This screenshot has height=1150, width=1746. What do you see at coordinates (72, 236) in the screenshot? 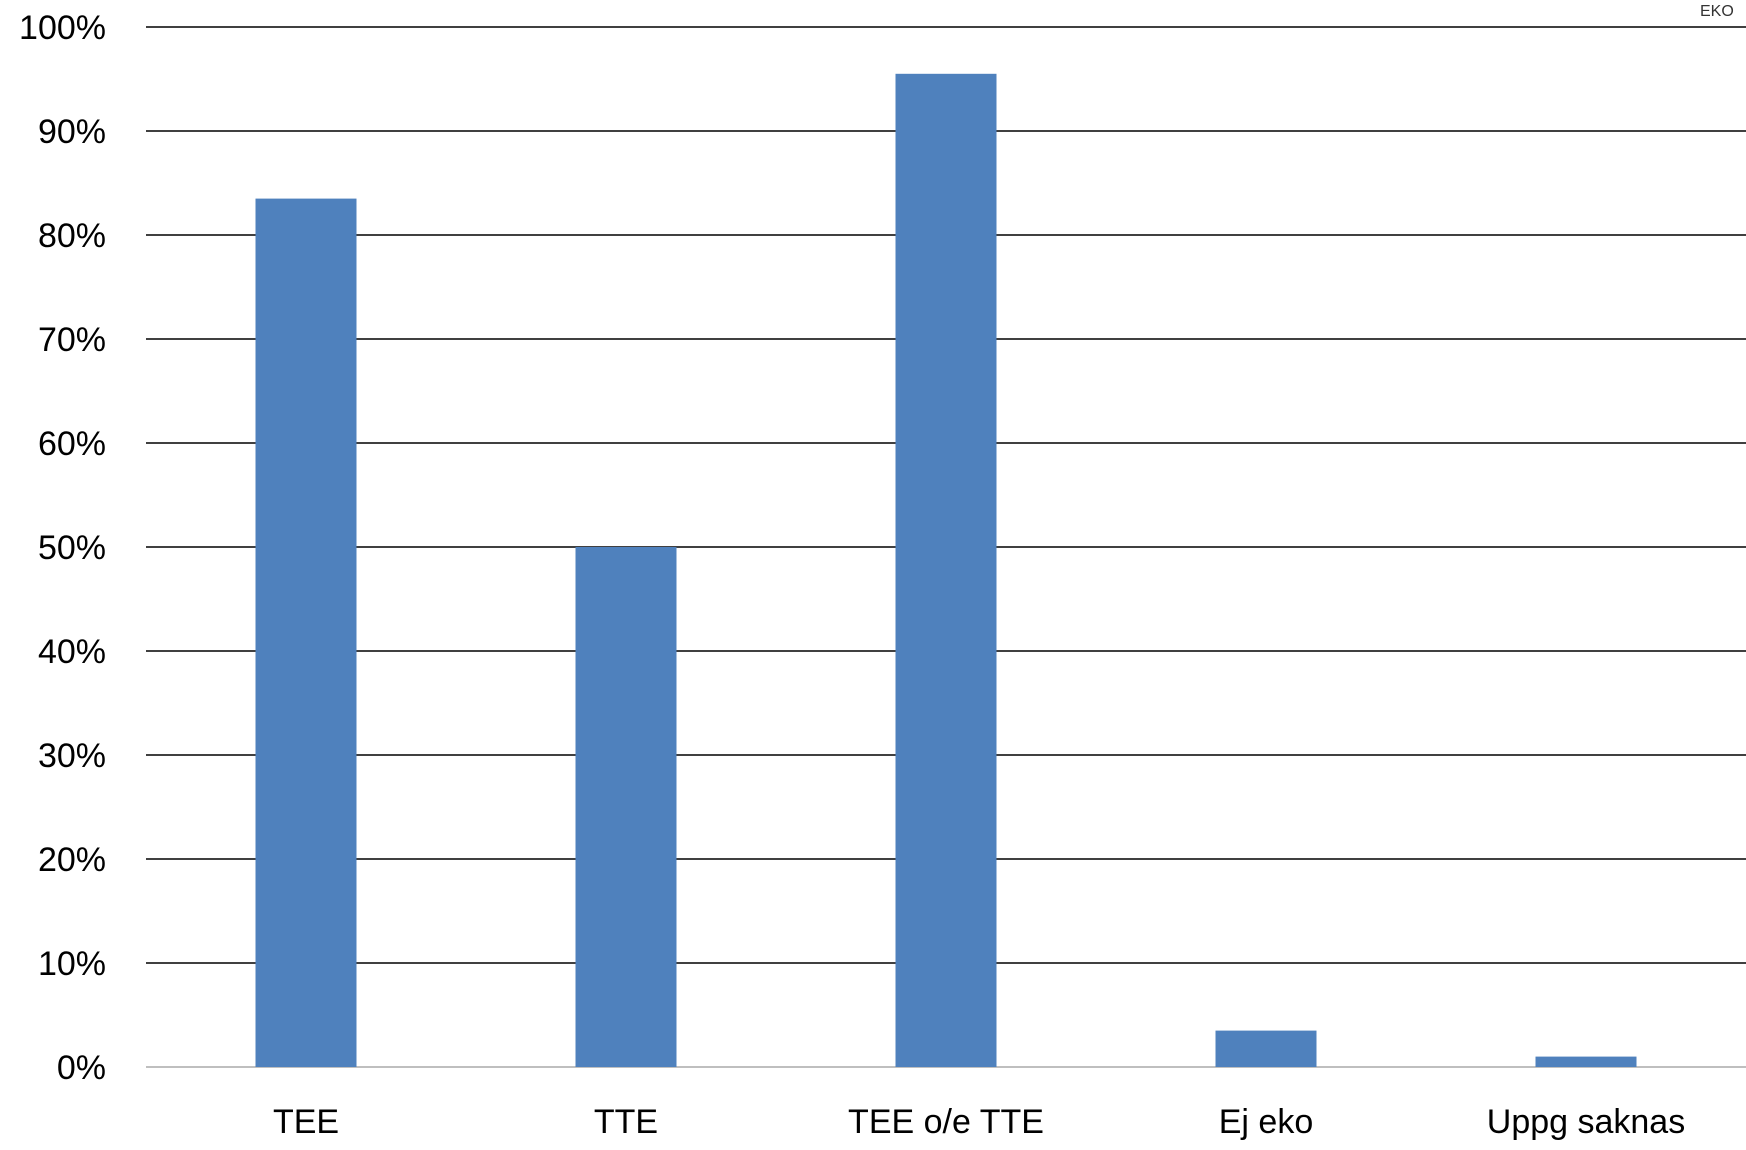
I see `y-tick-label: 80%` at bounding box center [72, 236].